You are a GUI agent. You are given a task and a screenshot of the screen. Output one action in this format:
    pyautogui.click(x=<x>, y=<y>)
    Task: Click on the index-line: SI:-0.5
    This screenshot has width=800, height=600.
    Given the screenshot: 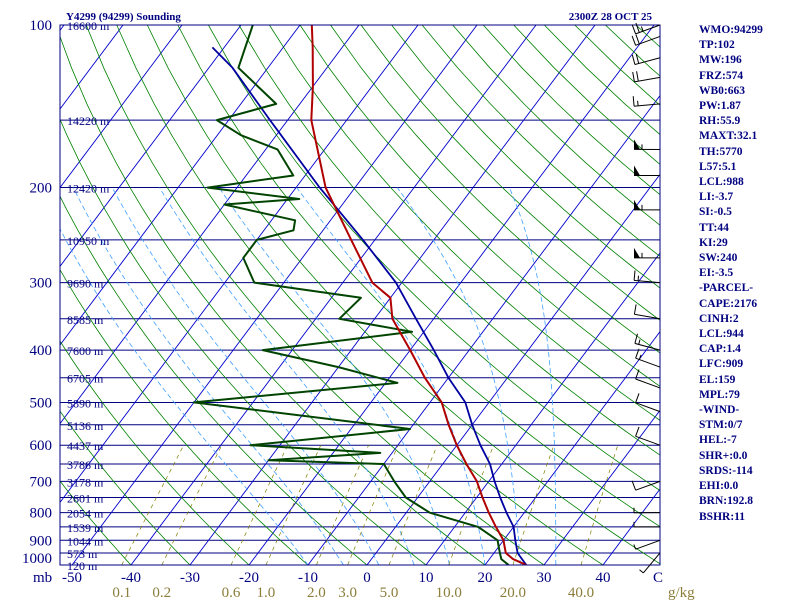 What is the action you would take?
    pyautogui.click(x=715, y=212)
    